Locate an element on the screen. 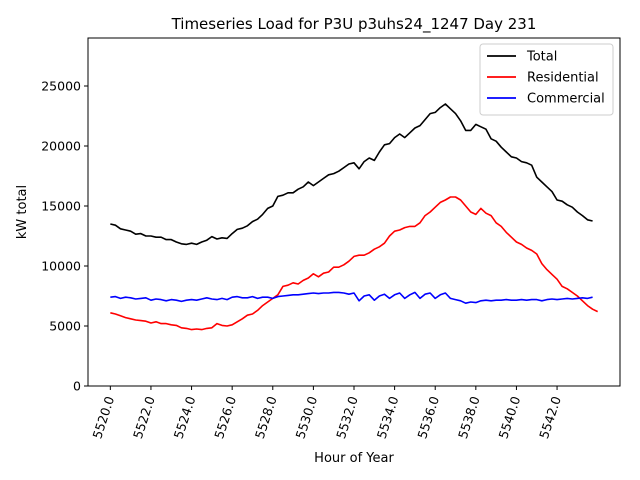 Image resolution: width=640 pixels, height=480 pixels. legend-label-commercial: Commercial is located at coordinates (566, 99).